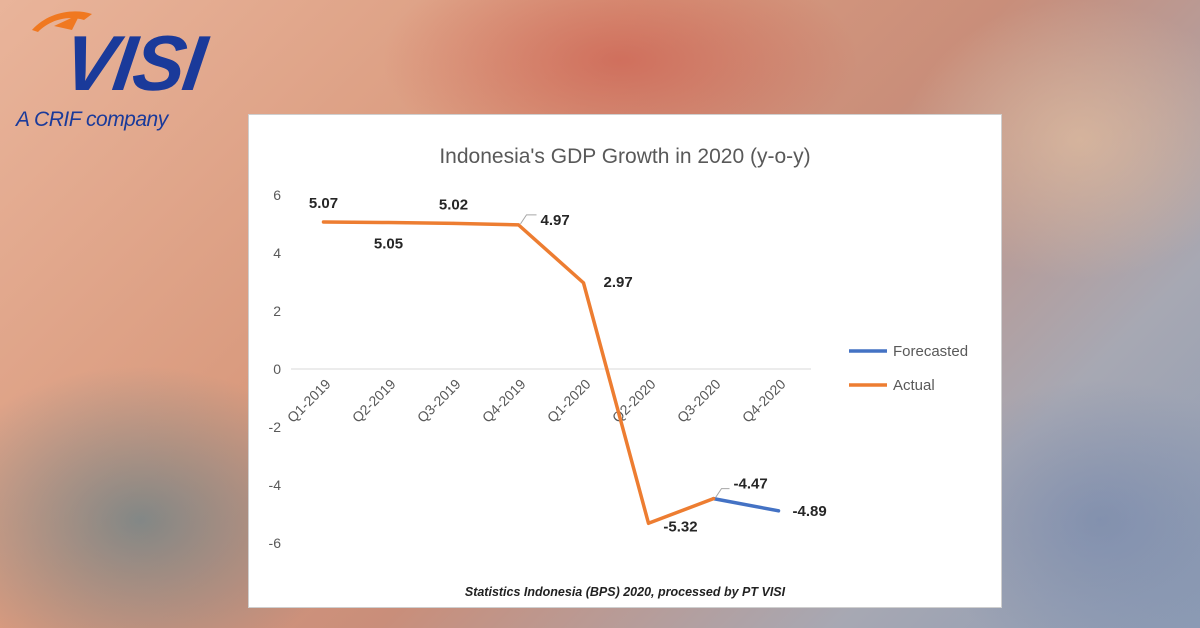 The height and width of the screenshot is (628, 1200). I want to click on actual-data-label: 5.05, so click(388, 244).